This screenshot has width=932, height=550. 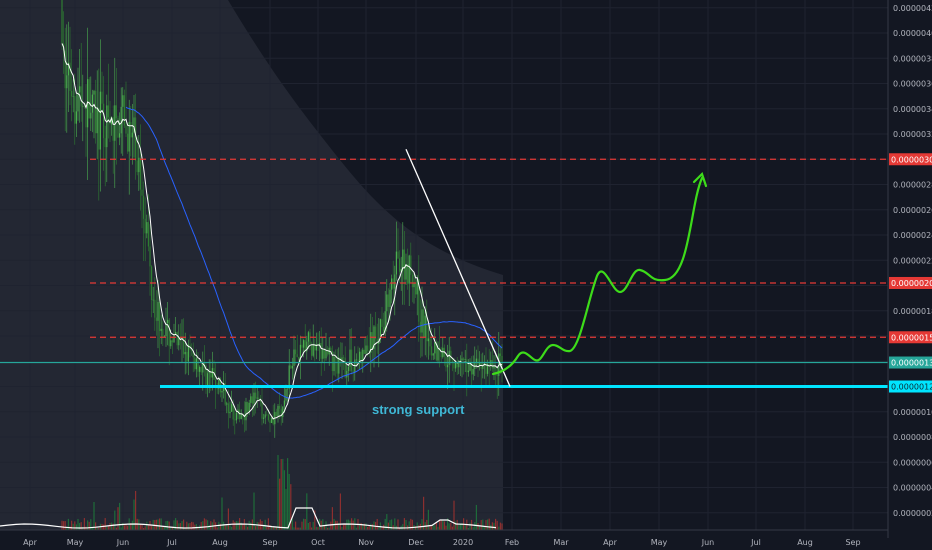 What do you see at coordinates (912, 134) in the screenshot?
I see `price-tick-label: 0.00000320` at bounding box center [912, 134].